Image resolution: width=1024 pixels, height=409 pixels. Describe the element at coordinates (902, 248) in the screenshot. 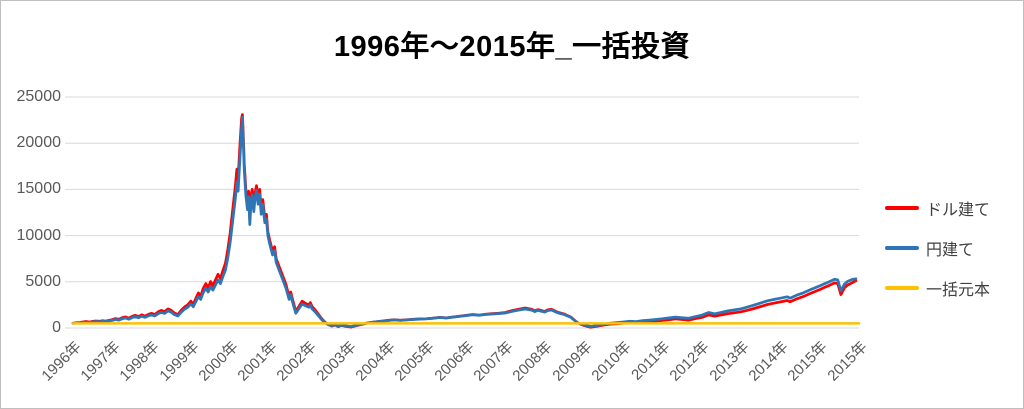

I see `legend-swatch-yen-line` at that location.